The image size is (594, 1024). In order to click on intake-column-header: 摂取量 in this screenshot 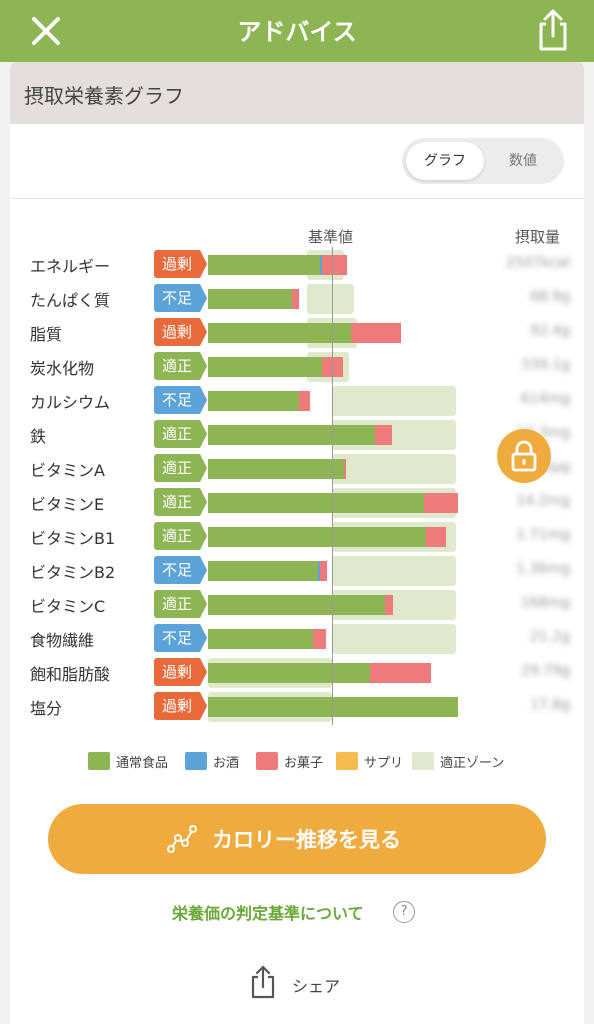, I will do `click(538, 237)`.